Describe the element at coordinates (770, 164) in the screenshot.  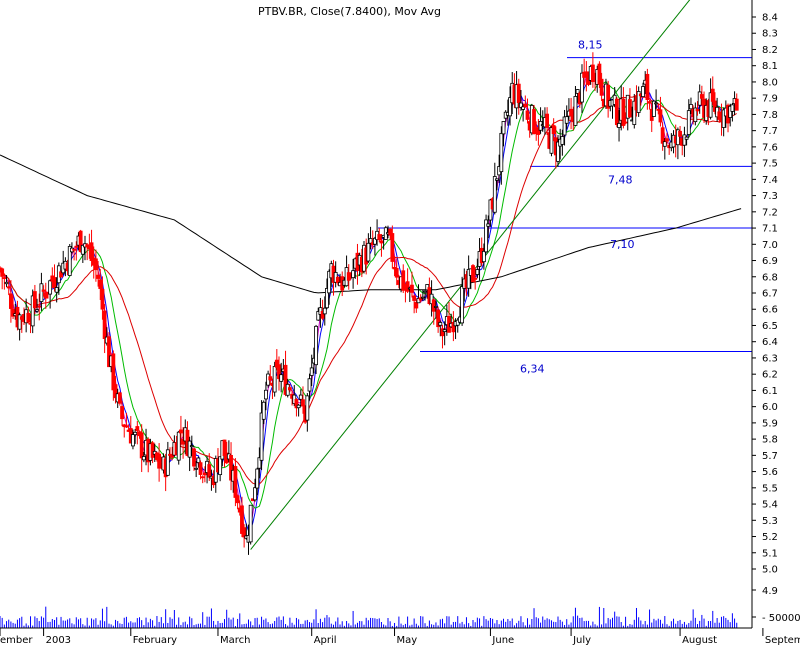
I see `y-tick-label: 7.5` at that location.